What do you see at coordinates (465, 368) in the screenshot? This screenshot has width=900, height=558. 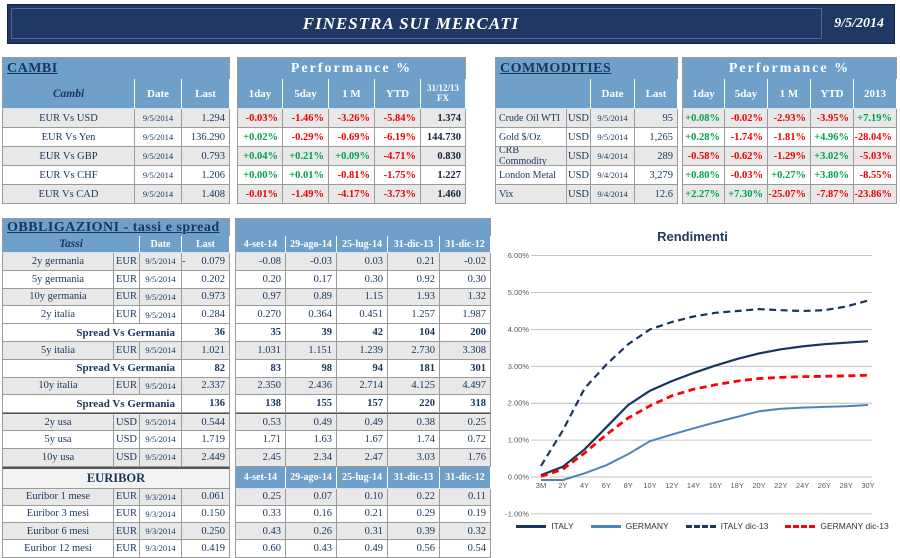 I see `spread-value-cell: 301` at bounding box center [465, 368].